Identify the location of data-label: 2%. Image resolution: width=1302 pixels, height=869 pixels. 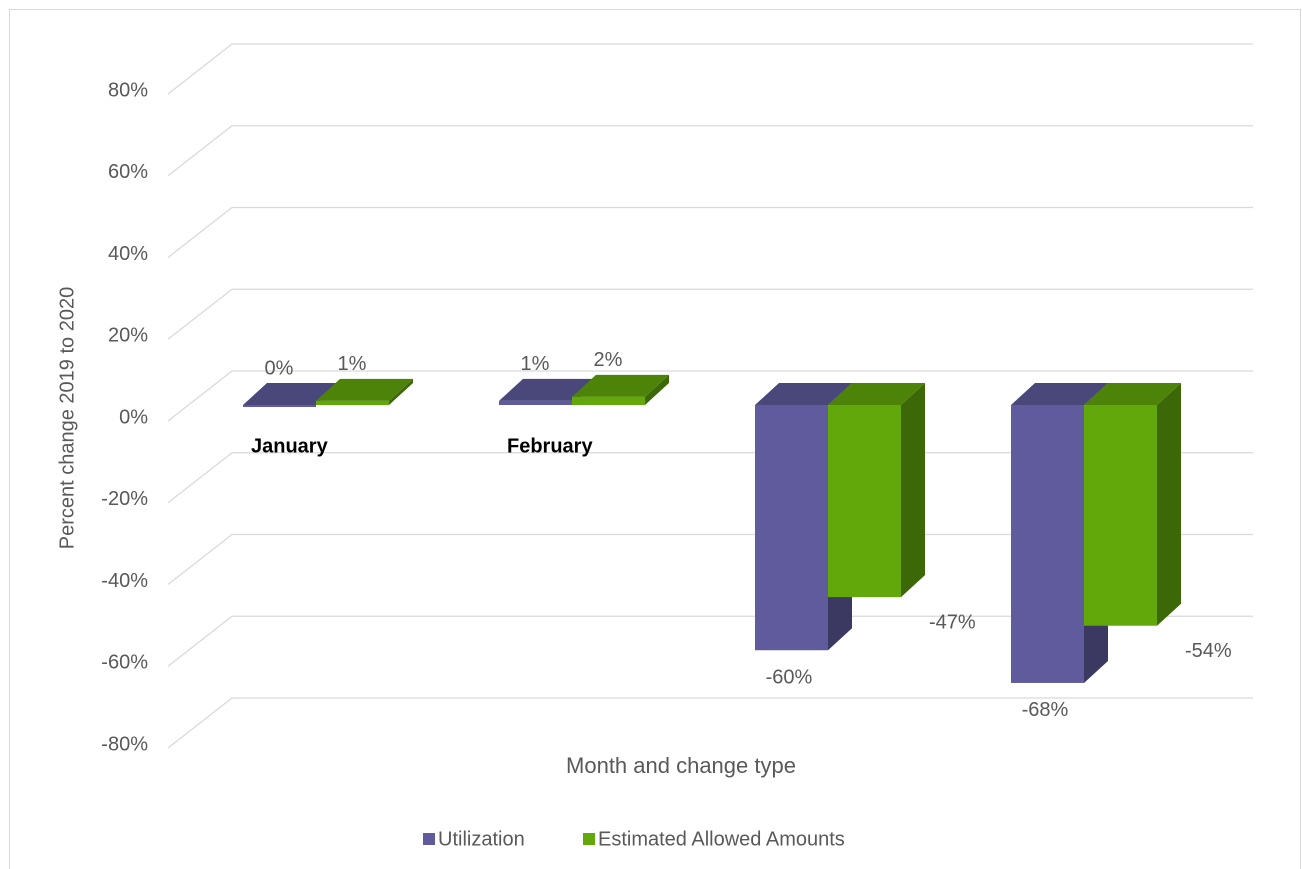
(608, 360).